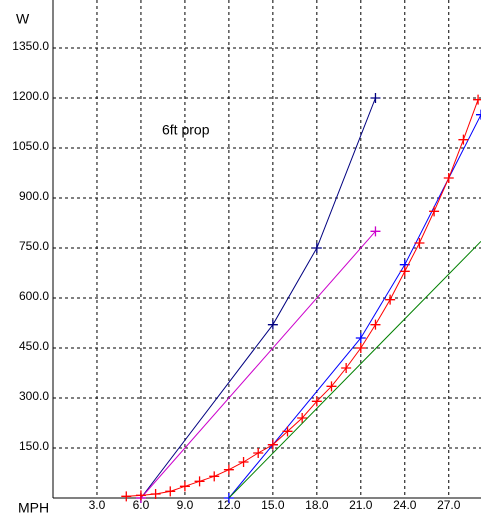 This screenshot has height=523, width=481. Describe the element at coordinates (186, 130) in the screenshot. I see `annotation: 6ft prop` at that location.